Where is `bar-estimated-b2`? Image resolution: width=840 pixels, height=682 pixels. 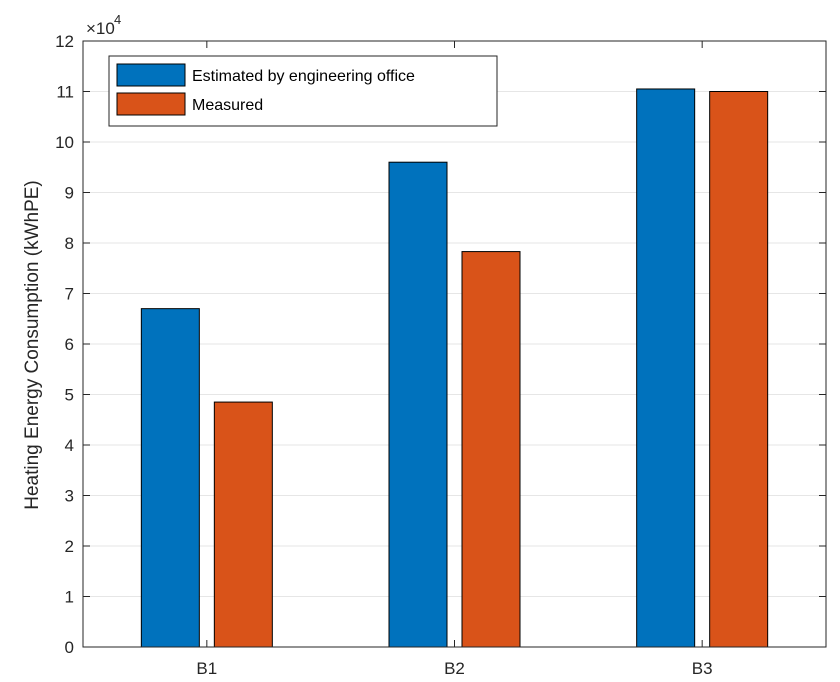 bar-estimated-b2 is located at coordinates (418, 404).